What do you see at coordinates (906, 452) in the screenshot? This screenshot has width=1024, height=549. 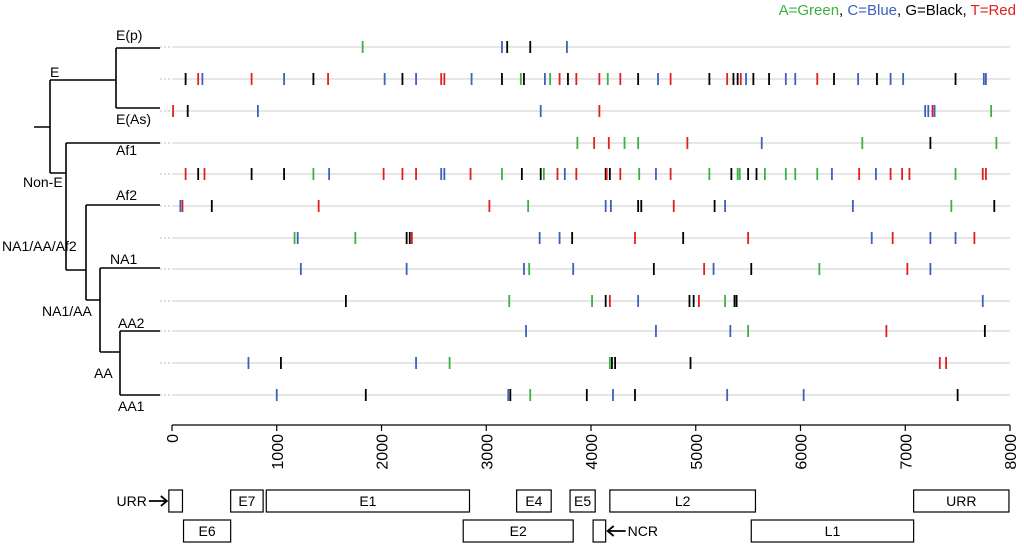 I see `x-tick-label: 7000` at bounding box center [906, 452].